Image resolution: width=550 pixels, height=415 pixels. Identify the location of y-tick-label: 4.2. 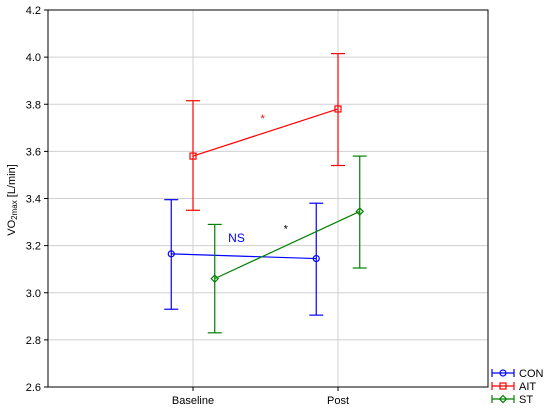
(33, 11).